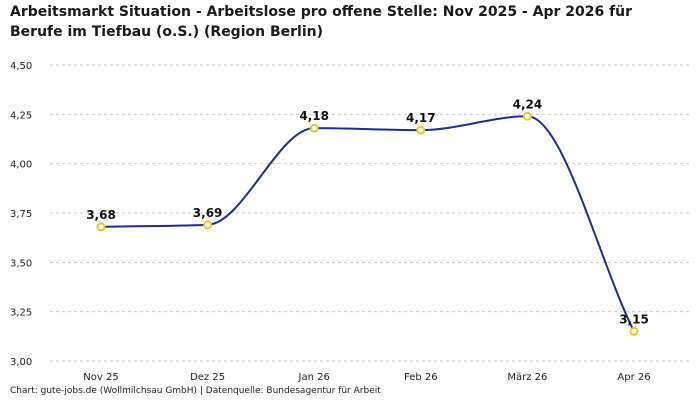 The height and width of the screenshot is (400, 700). I want to click on y-tick-label: 4,50, so click(21, 66).